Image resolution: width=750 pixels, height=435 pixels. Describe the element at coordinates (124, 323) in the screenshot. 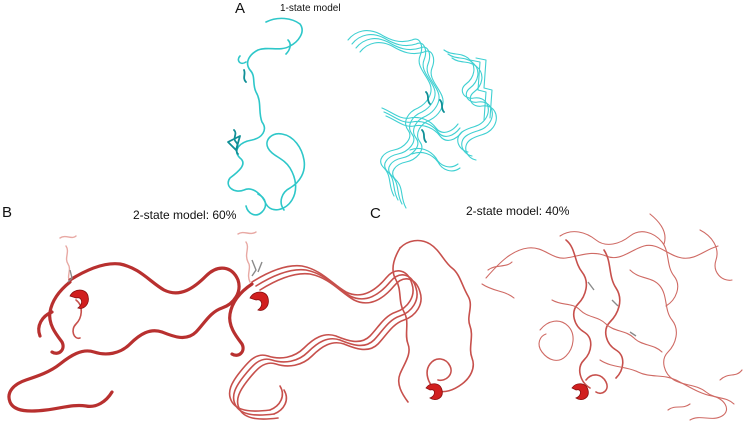

I see `panel-b-single-structure` at that location.